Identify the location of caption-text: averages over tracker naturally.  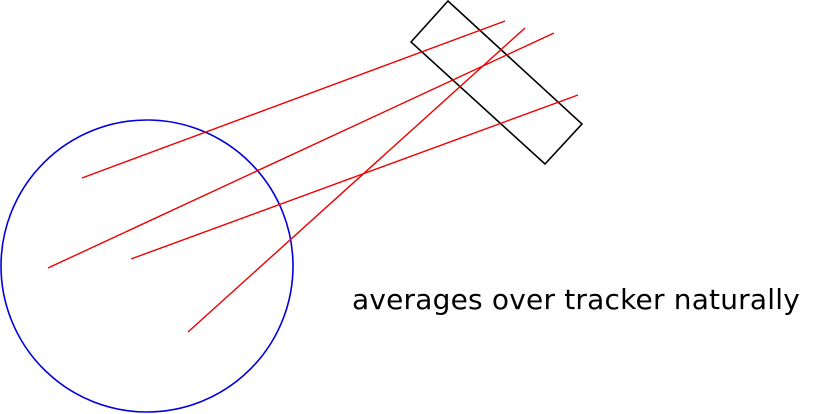
(576, 299).